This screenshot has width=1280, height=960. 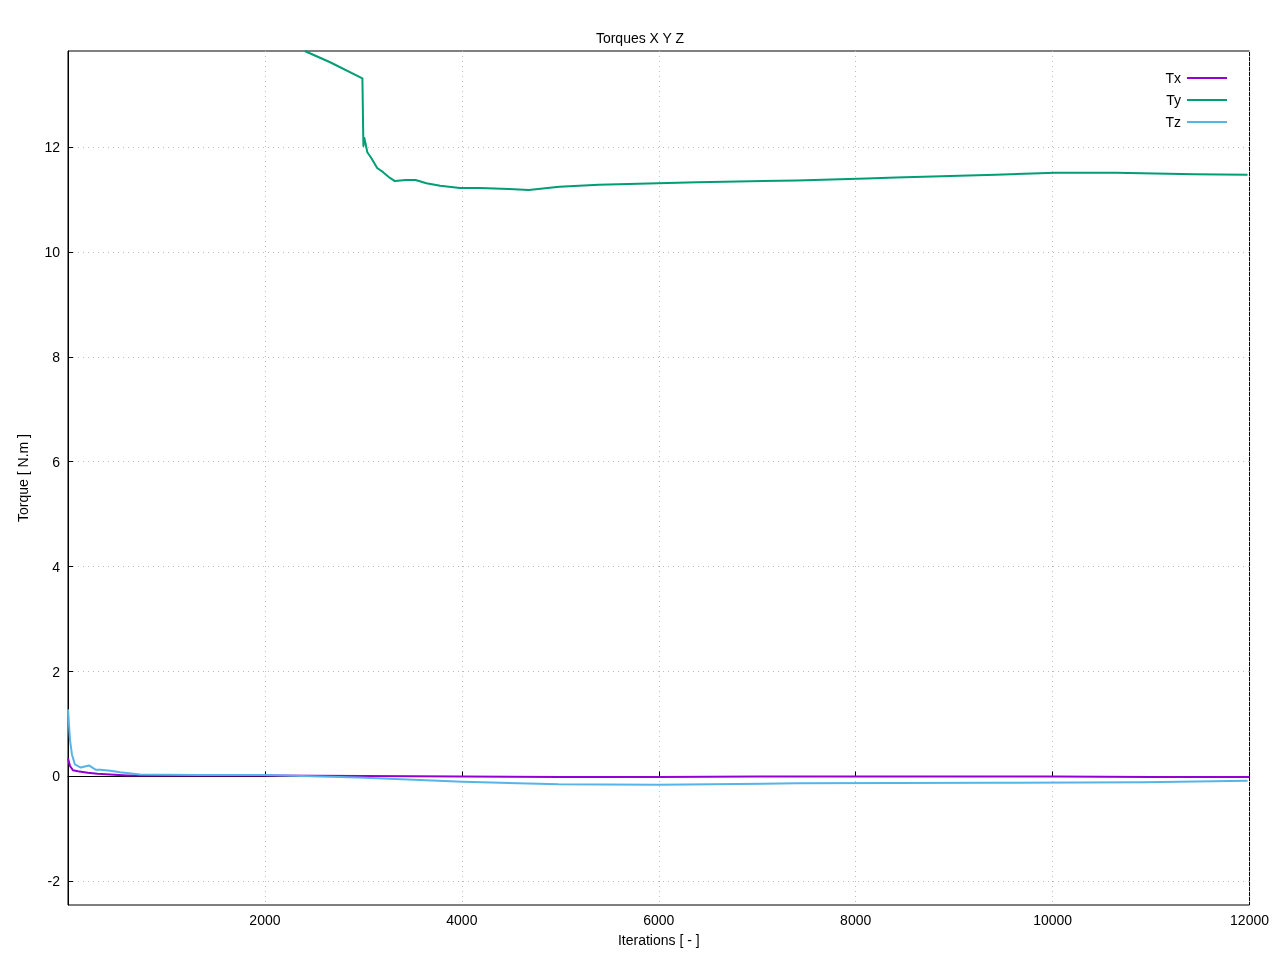 What do you see at coordinates (658, 940) in the screenshot?
I see `x-axis-title: Iterations [ - ]` at bounding box center [658, 940].